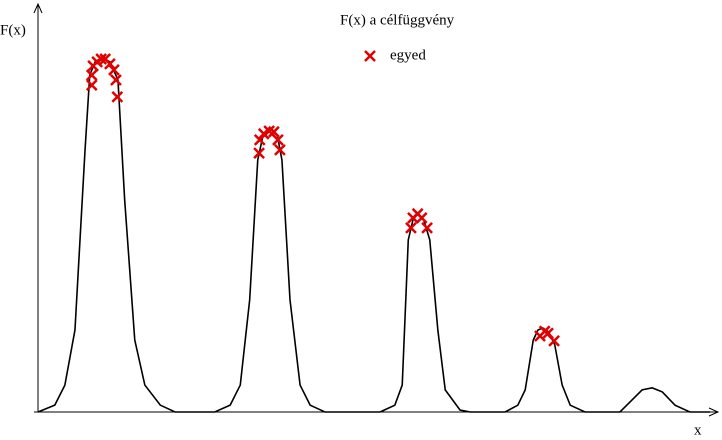 The height and width of the screenshot is (440, 722). Describe the element at coordinates (370, 56) in the screenshot. I see `legend-marker` at that location.